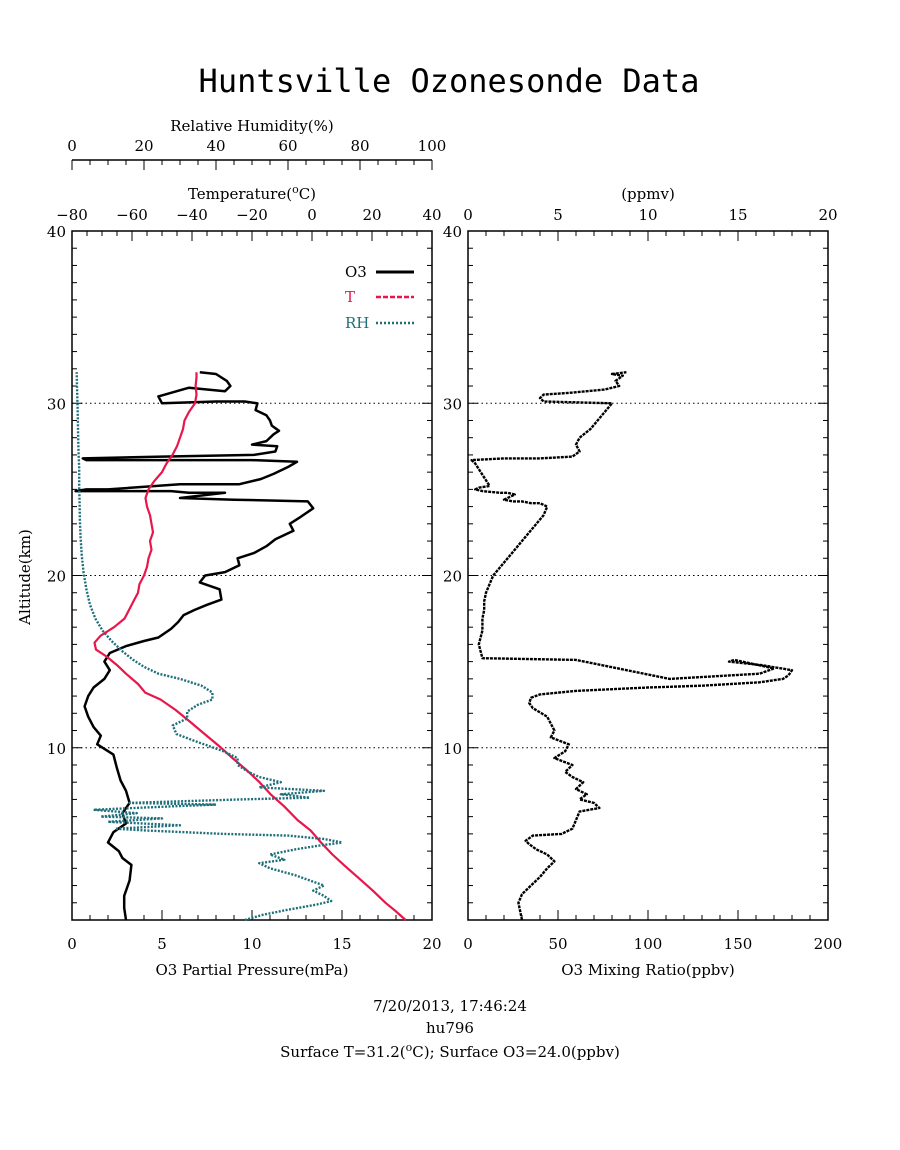 The width and height of the screenshot is (900, 1150). I want to click on rh-axis-label: Relative Humidity(%), so click(251, 126).